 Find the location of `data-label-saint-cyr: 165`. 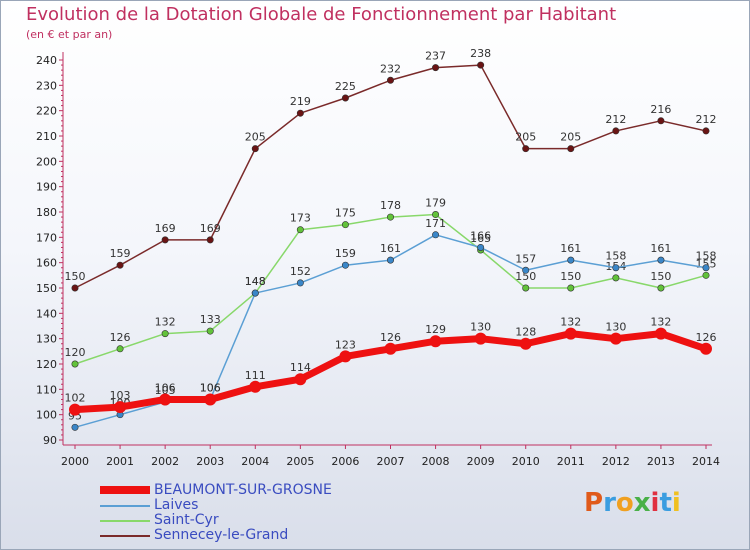

data-label-saint-cyr: 165 is located at coordinates (480, 238).